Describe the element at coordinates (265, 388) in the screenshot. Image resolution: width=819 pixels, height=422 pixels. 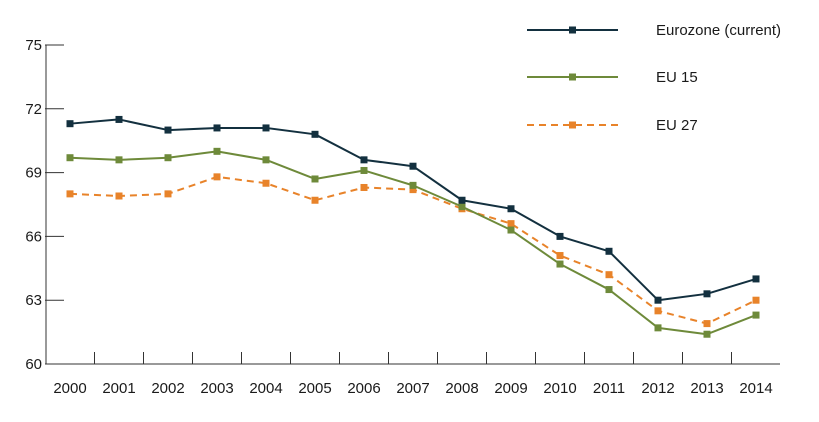
I see `x-tick-label: 2004` at that location.